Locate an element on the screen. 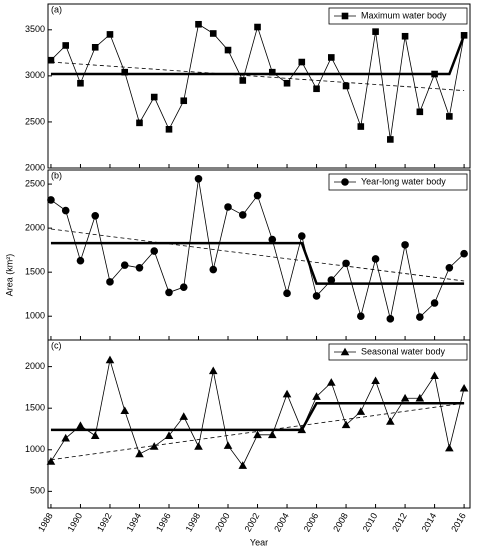 The height and width of the screenshot is (555, 477). panel-label: (c) is located at coordinates (56, 345).